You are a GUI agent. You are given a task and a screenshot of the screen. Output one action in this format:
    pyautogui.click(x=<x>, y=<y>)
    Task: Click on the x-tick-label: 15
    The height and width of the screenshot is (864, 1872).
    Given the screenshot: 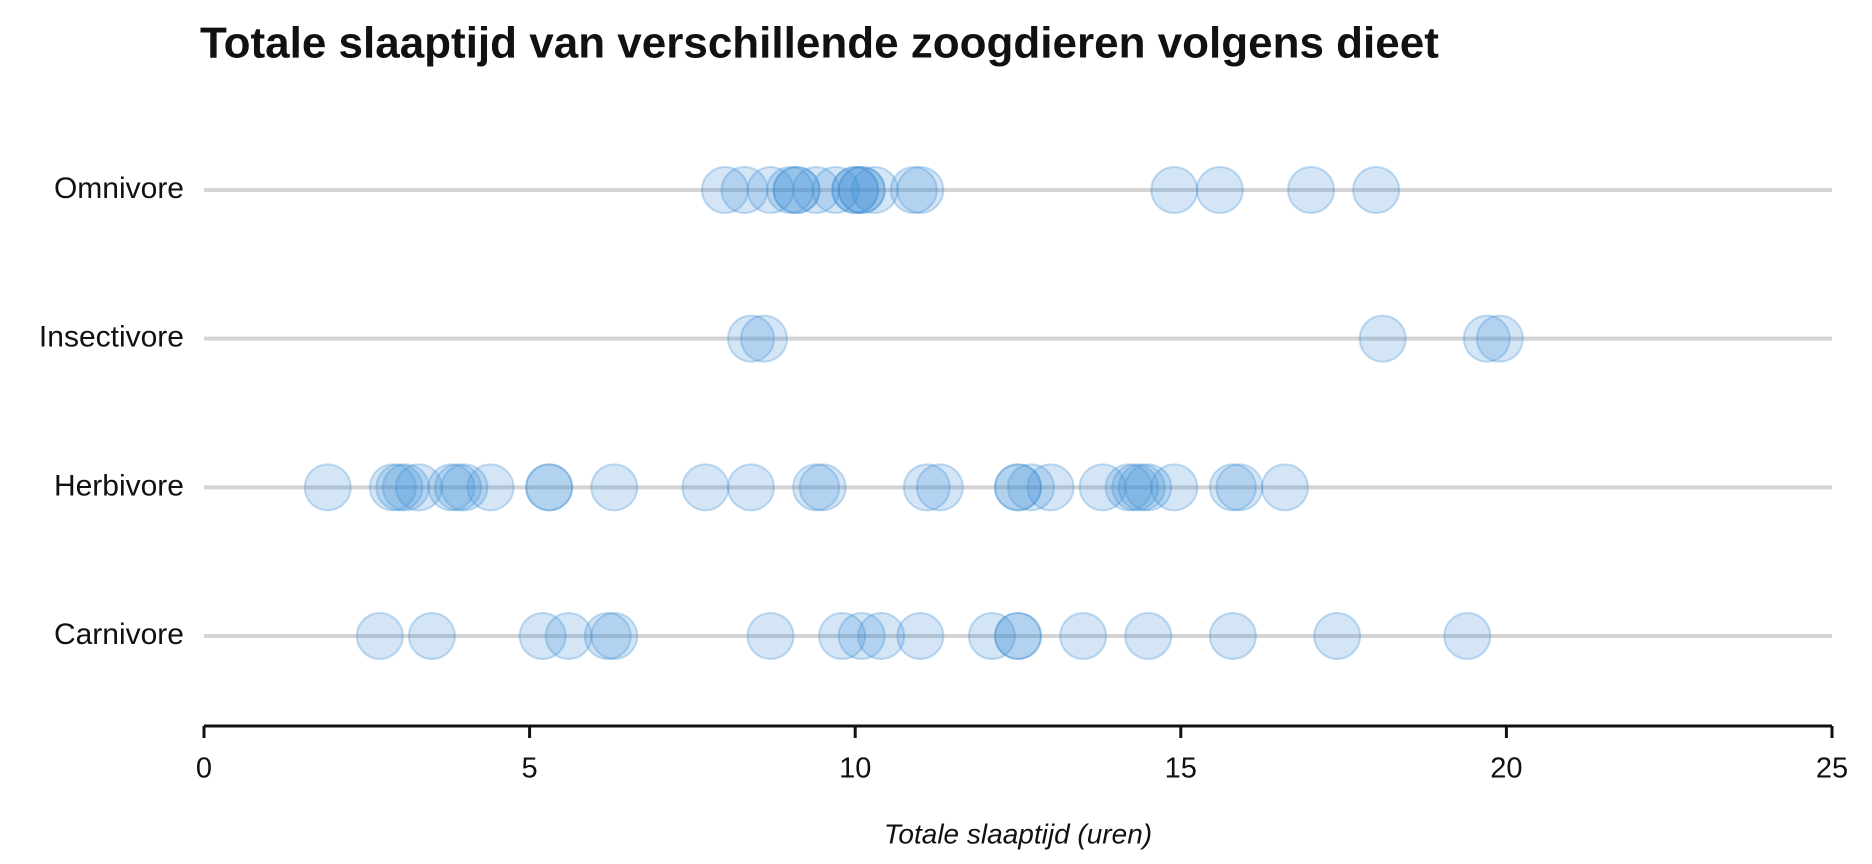 What is the action you would take?
    pyautogui.click(x=1181, y=769)
    